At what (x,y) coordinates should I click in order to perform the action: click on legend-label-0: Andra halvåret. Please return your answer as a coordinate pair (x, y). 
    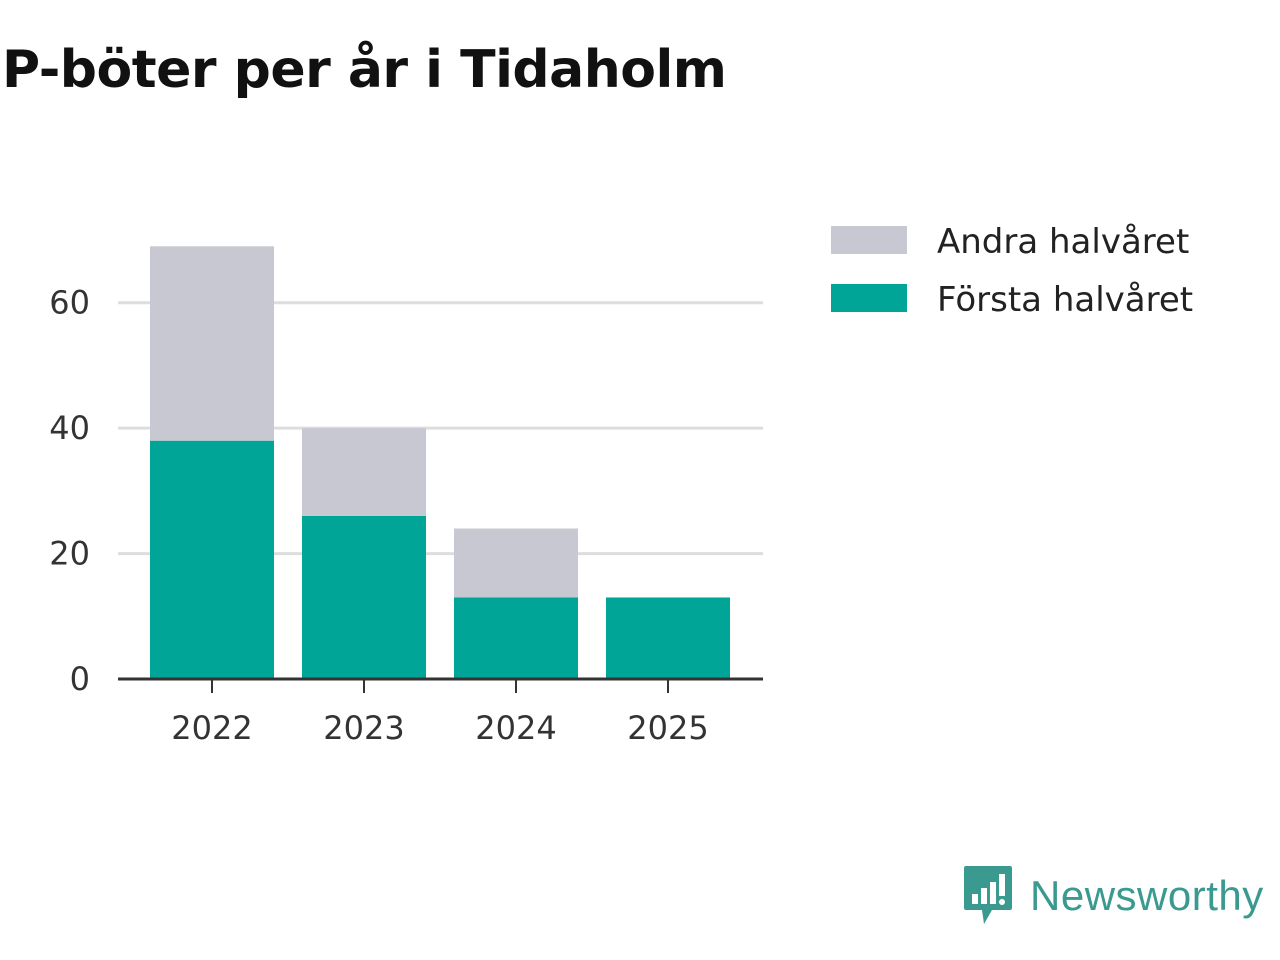
    Looking at the image, I should click on (1063, 242).